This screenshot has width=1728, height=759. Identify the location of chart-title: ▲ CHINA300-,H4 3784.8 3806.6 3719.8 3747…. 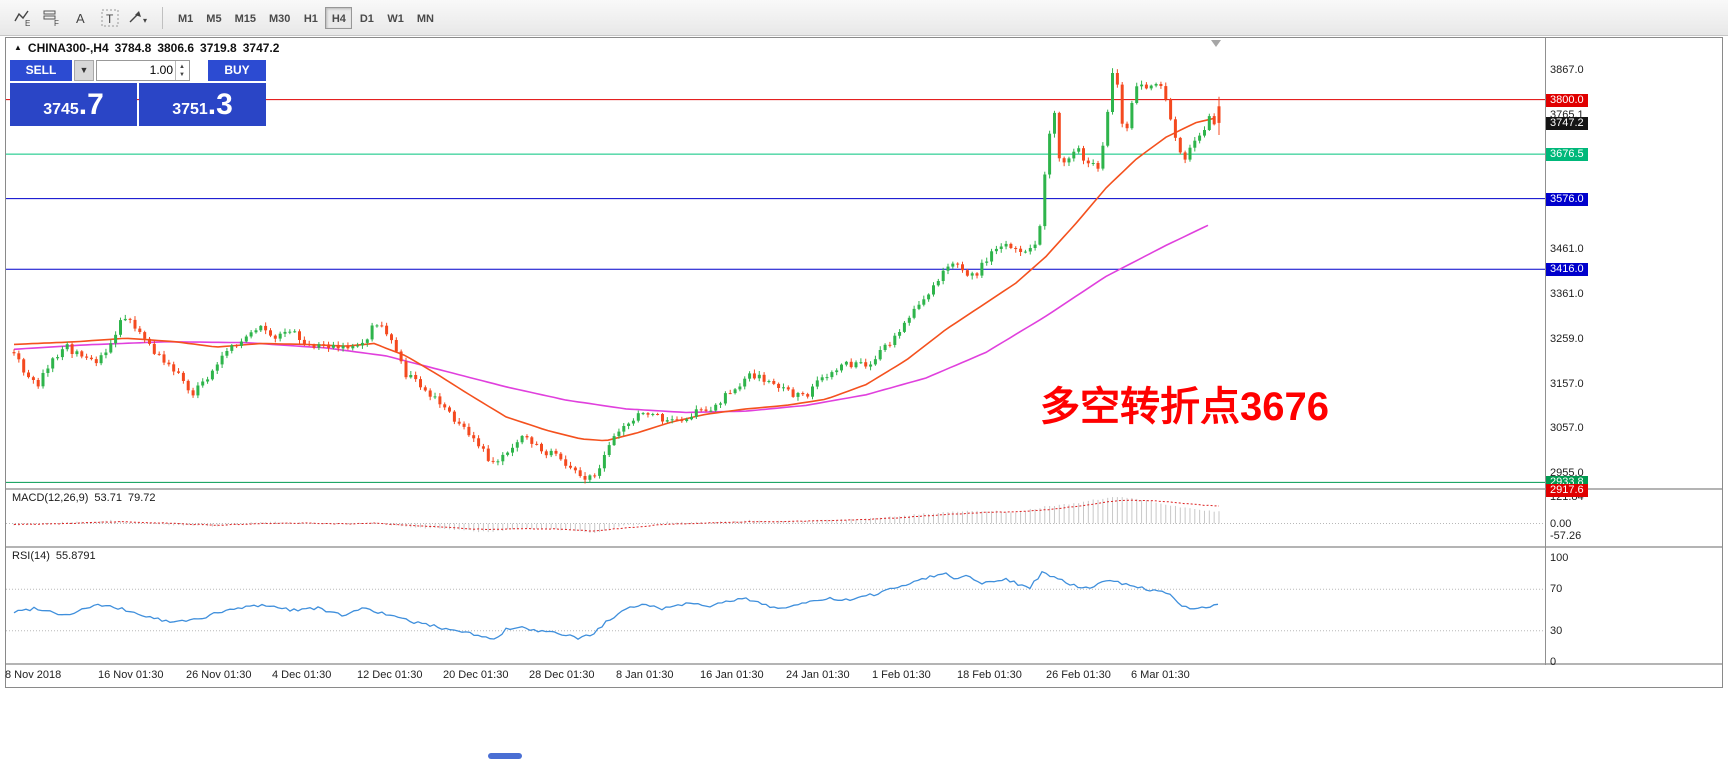
(146, 48).